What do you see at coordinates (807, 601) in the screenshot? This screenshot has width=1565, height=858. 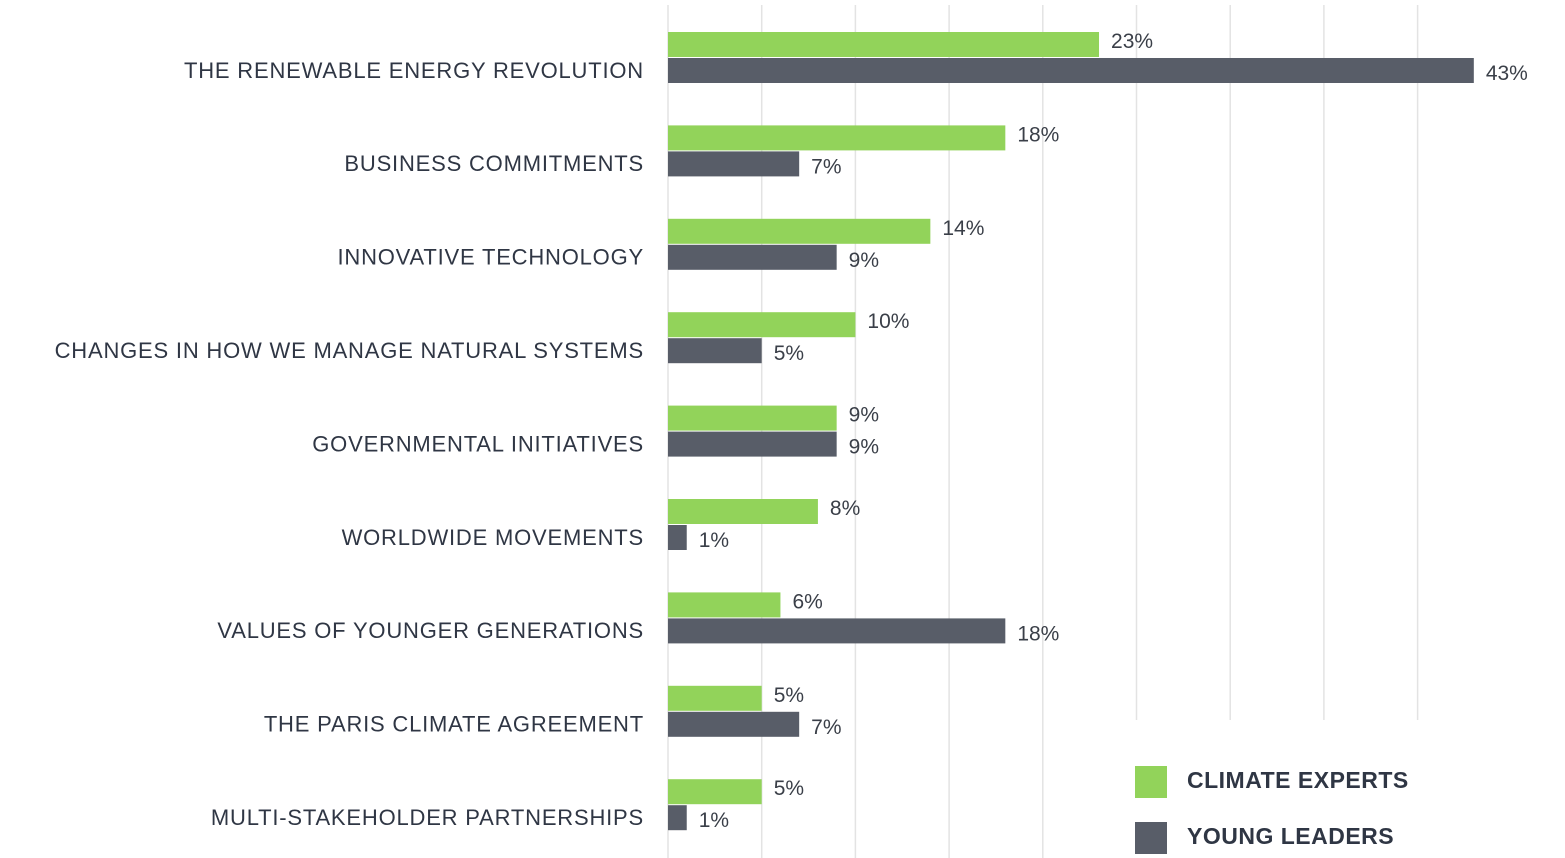 I see `value-label: 6%` at bounding box center [807, 601].